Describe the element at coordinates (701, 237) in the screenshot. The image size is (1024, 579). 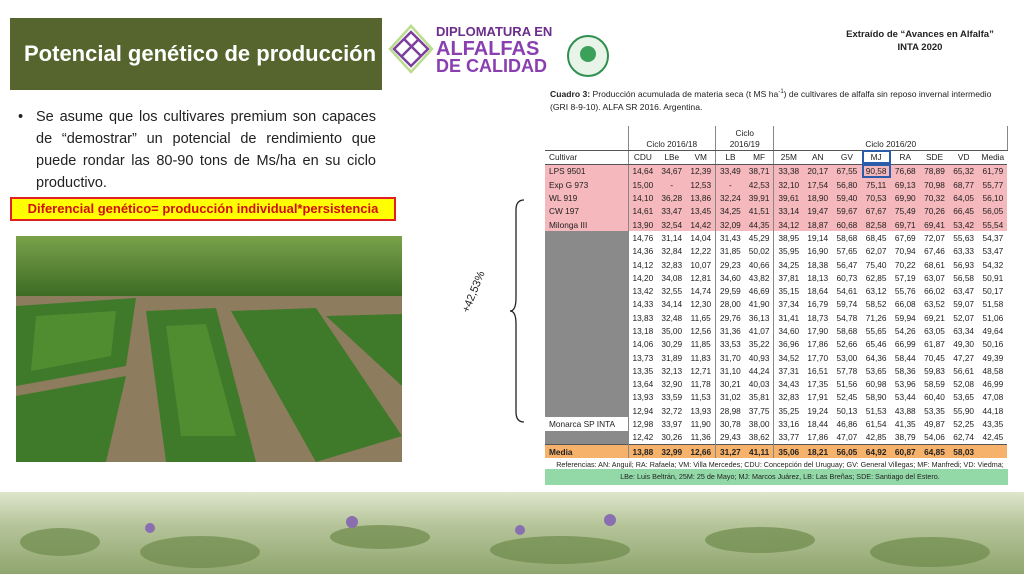
I see `cell: 14,04` at that location.